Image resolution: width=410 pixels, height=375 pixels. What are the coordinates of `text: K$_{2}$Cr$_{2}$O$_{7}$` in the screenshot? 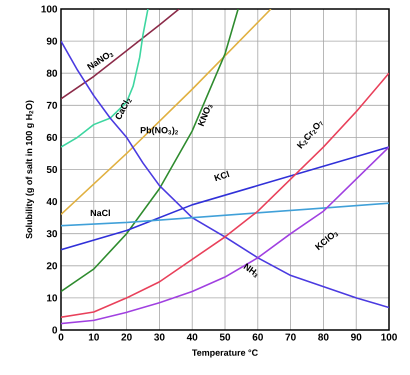 It's located at (309, 135).